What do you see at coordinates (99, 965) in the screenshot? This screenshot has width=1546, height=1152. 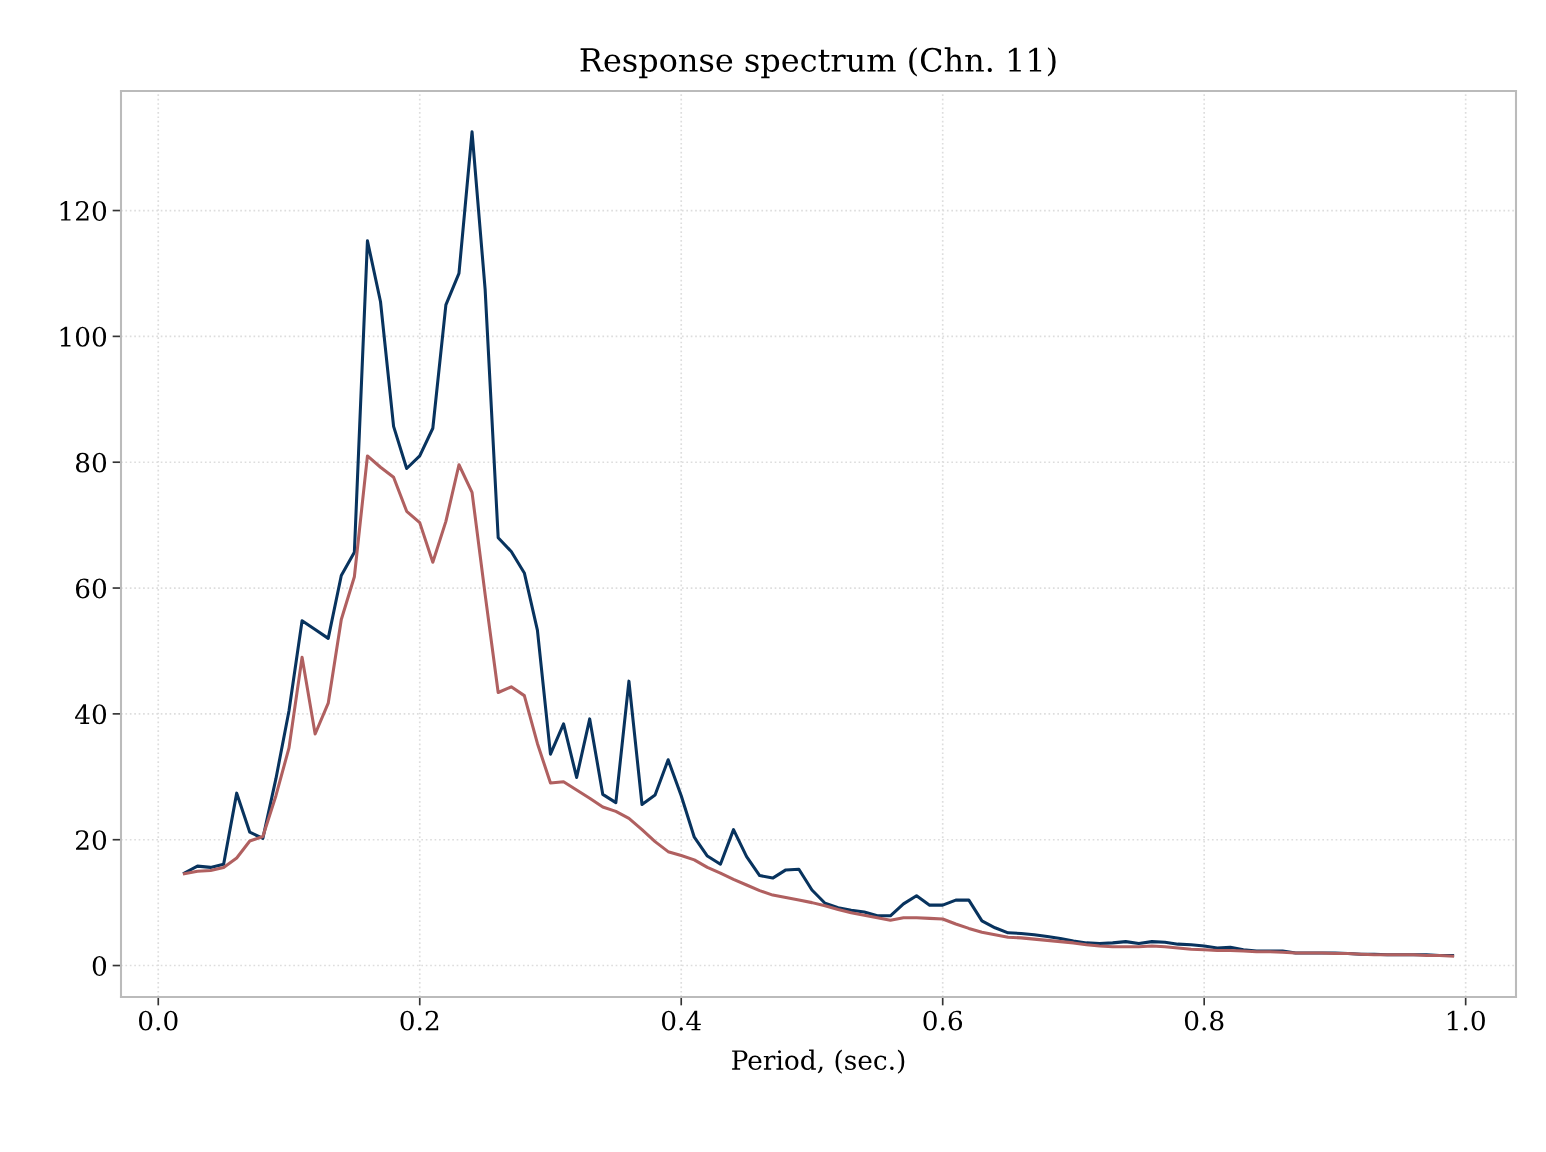 I see `y-tick-label: 0` at bounding box center [99, 965].